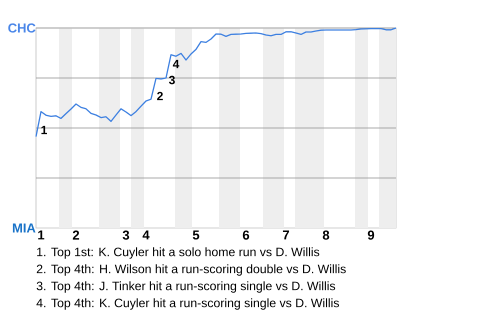  I want to click on annotation: 3, so click(171, 80).